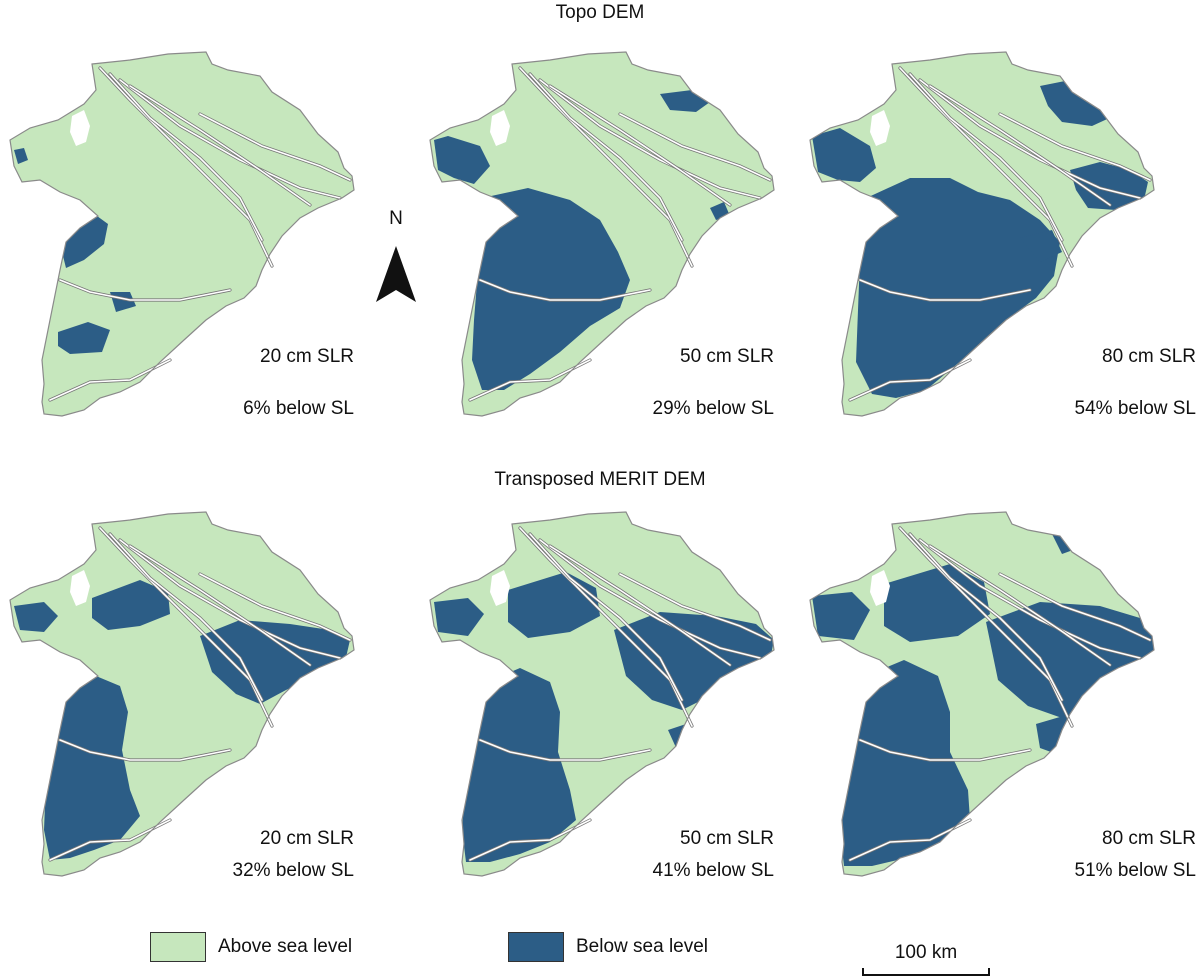  What do you see at coordinates (642, 946) in the screenshot?
I see `legend-label-below: Below sea level` at bounding box center [642, 946].